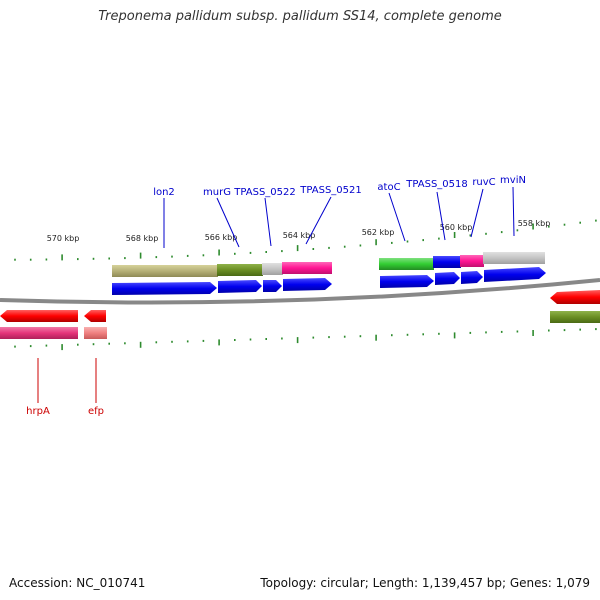  What do you see at coordinates (575, 297) in the screenshot?
I see `cds-arrow-right` at bounding box center [575, 297].